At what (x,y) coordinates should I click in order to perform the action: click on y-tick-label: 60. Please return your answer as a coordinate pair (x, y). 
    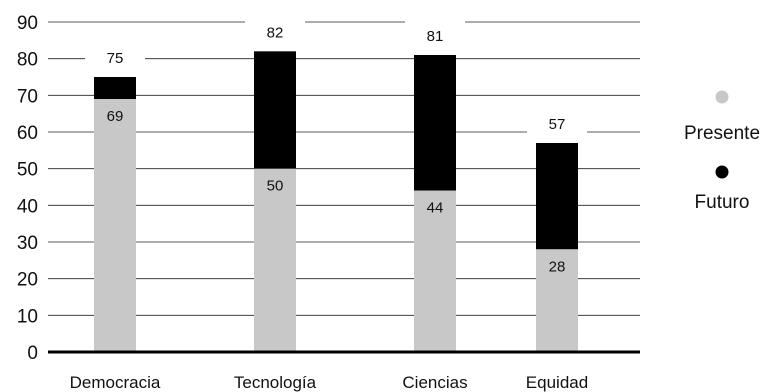
    Looking at the image, I should click on (27, 133).